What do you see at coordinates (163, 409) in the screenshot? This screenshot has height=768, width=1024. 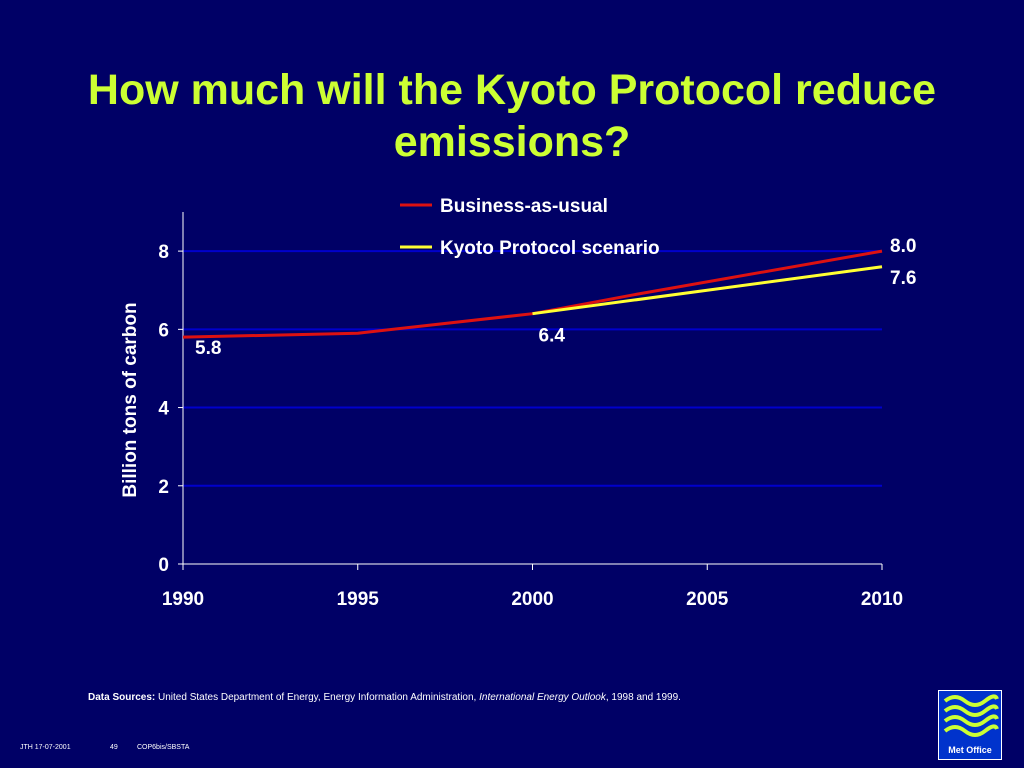 I see `y-tick-label: 4` at bounding box center [163, 409].